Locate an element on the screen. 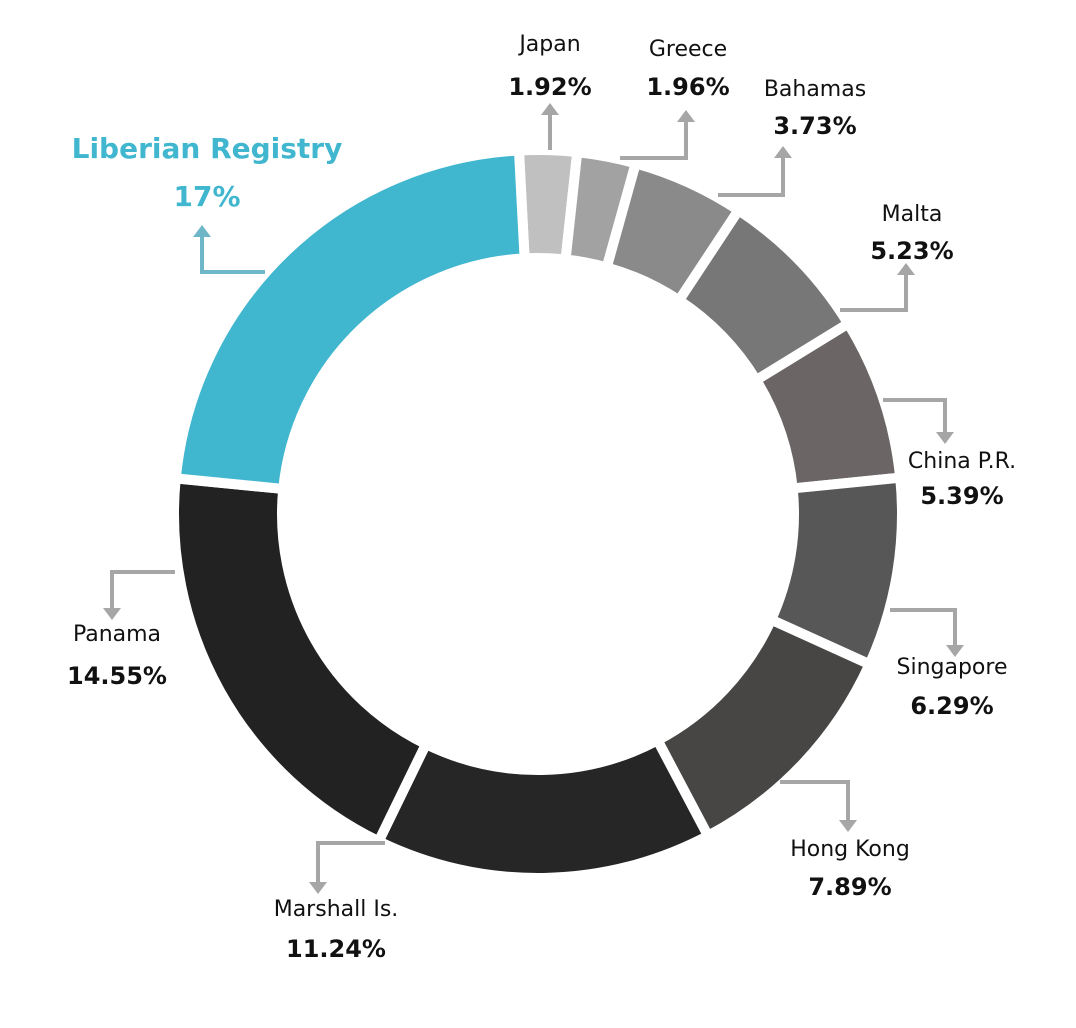 Image resolution: width=1076 pixels, height=1028 pixels. category-label: Hong Kong is located at coordinates (850, 849).